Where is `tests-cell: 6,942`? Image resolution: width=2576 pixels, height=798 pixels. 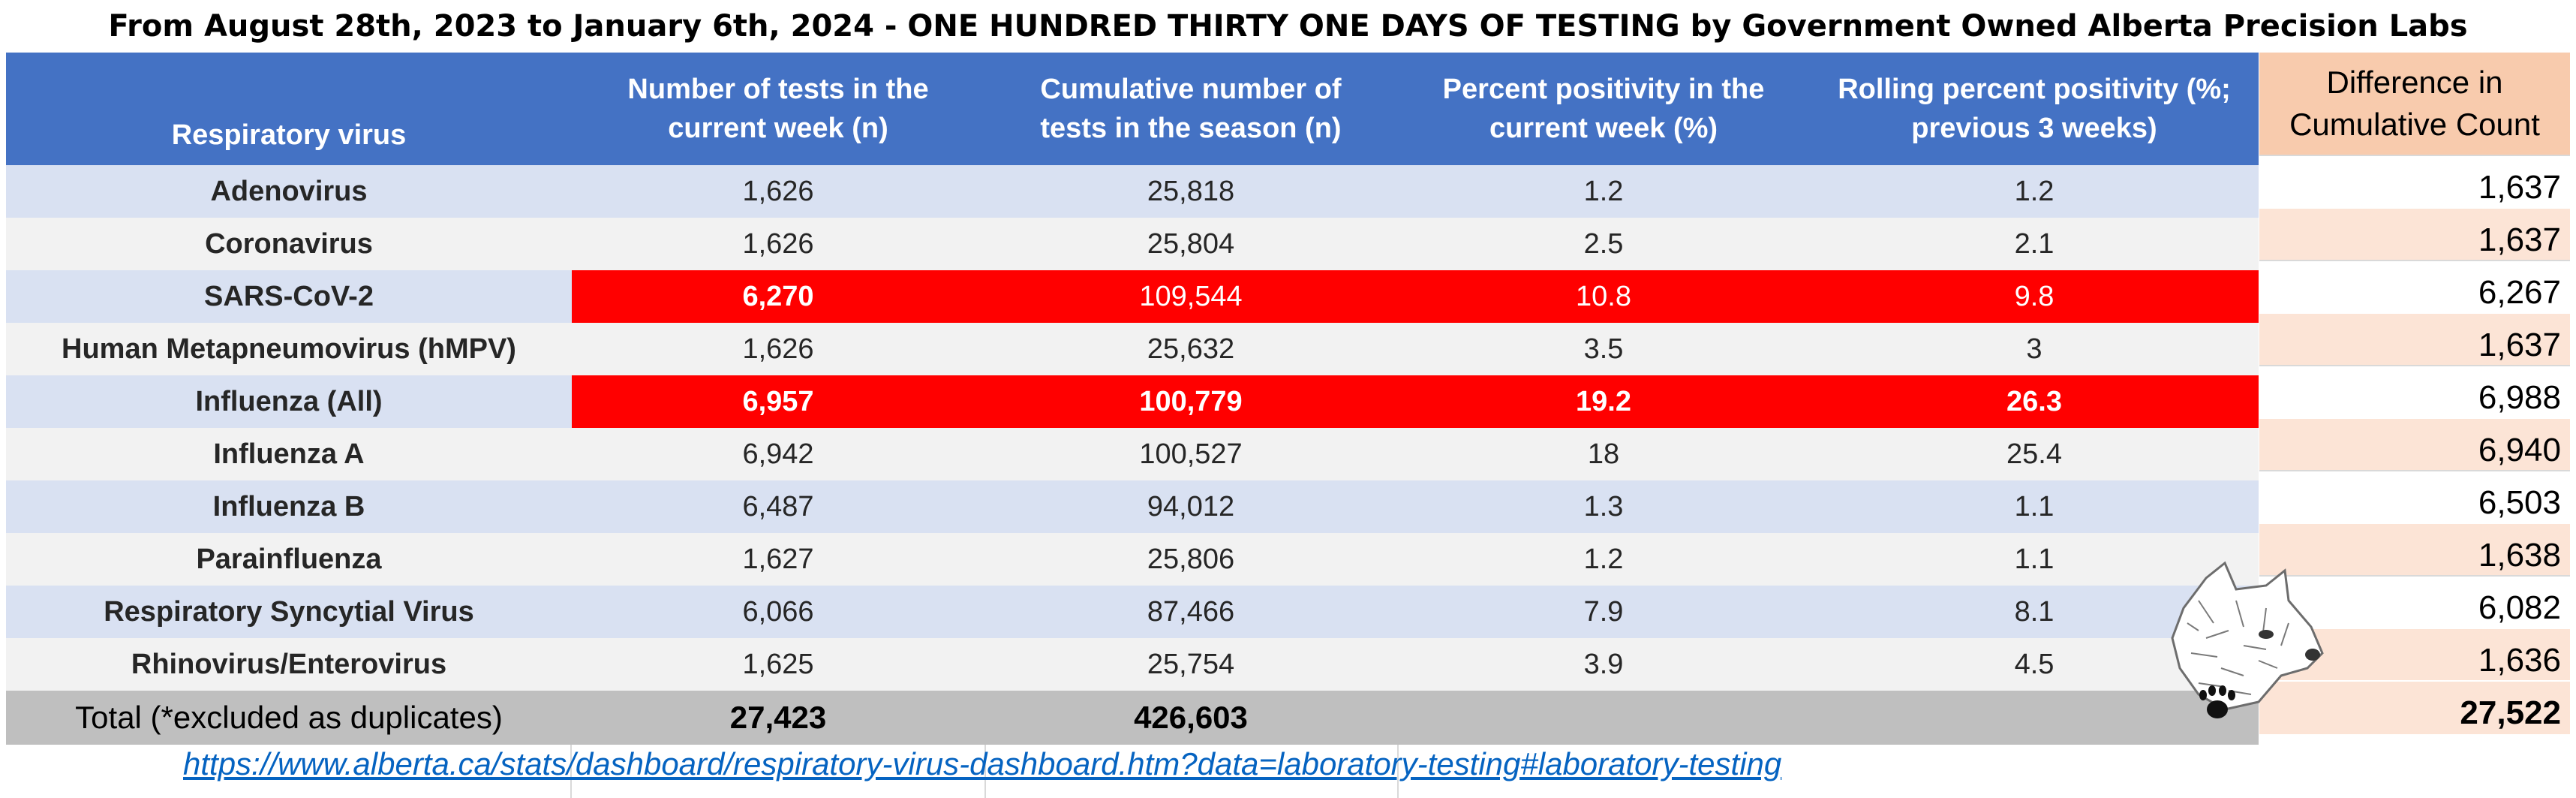 tests-cell: 6,942 is located at coordinates (778, 454).